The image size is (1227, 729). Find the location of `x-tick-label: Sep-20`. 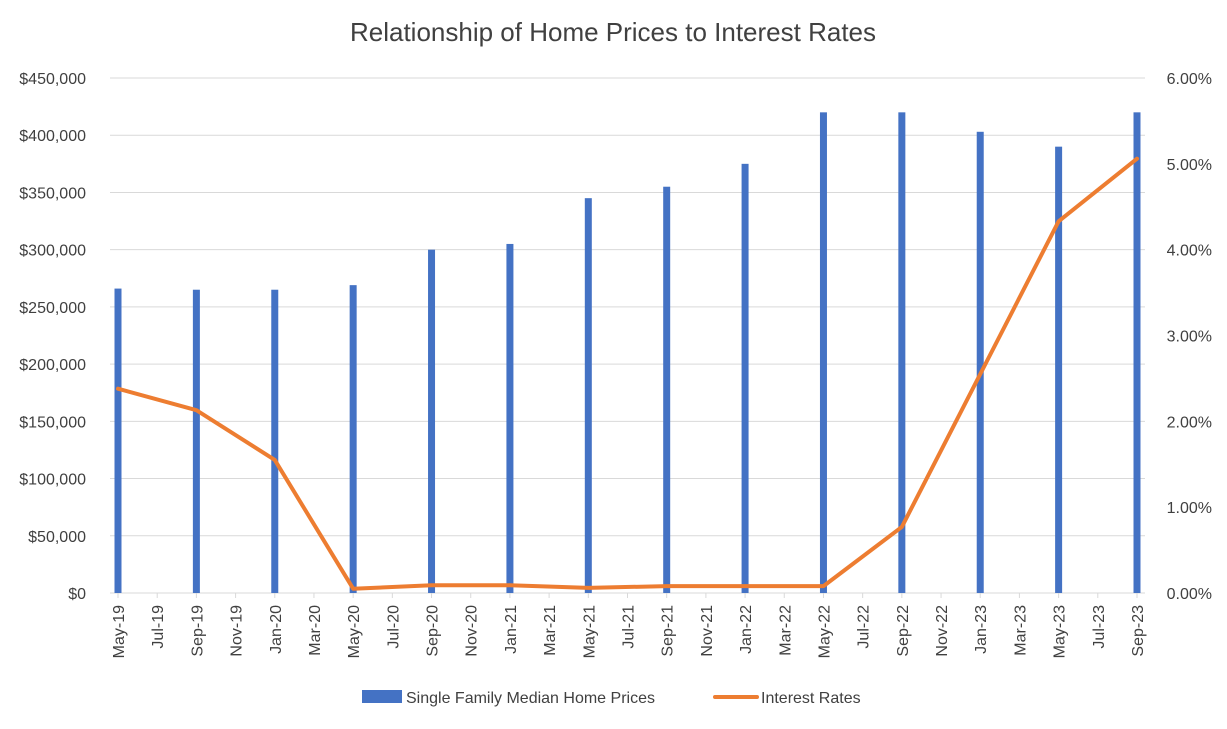

x-tick-label: Sep-20 is located at coordinates (433, 631).